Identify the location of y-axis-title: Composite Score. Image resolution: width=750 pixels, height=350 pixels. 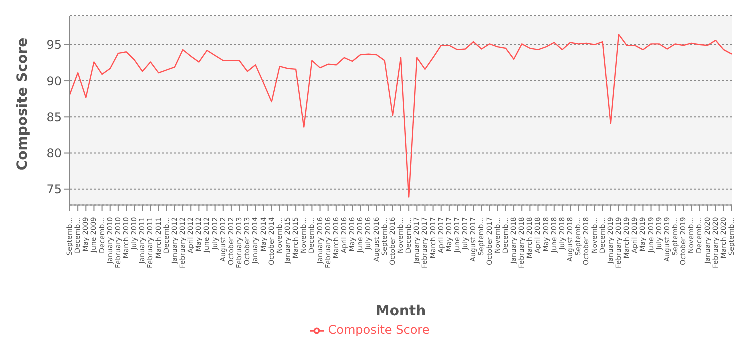
(22, 104).